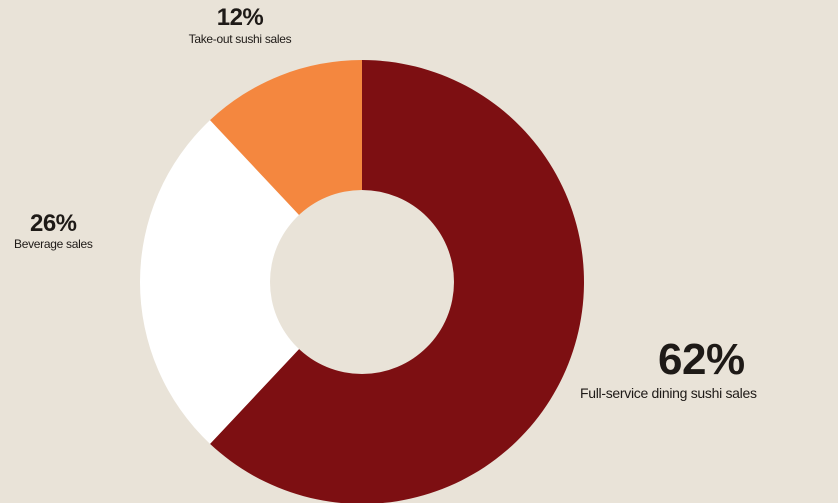 The width and height of the screenshot is (838, 503). What do you see at coordinates (53, 223) in the screenshot?
I see `label-beverage-percent: 26%` at bounding box center [53, 223].